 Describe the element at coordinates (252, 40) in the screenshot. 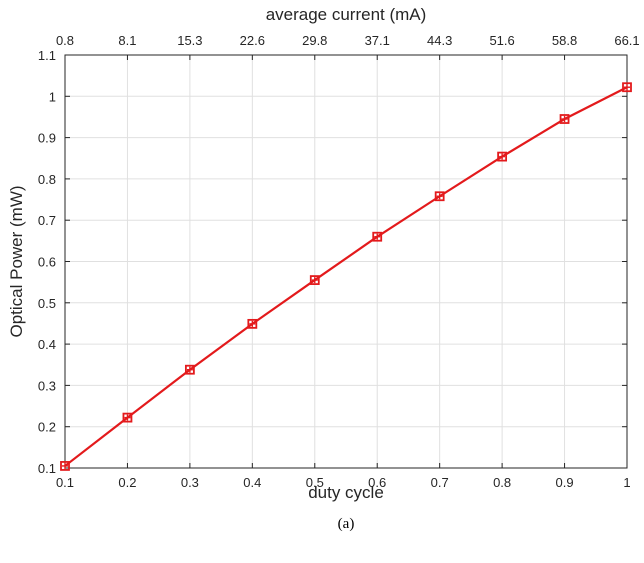

I see `x2-tick-label: 22.6` at that location.